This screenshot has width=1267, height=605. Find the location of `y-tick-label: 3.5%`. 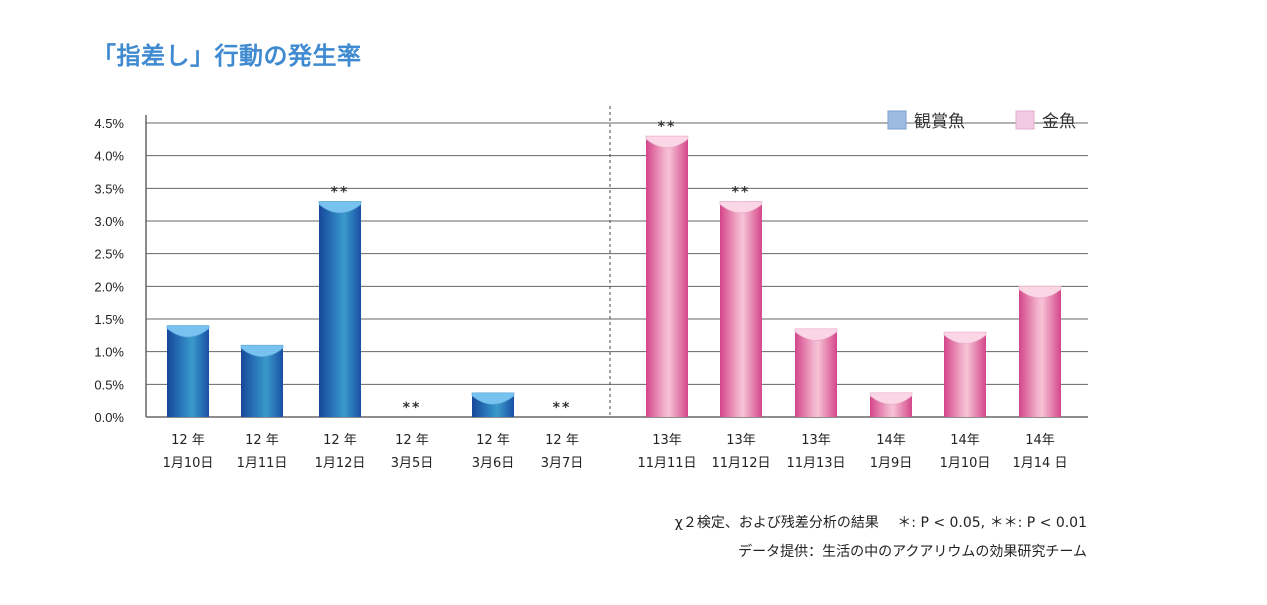

y-tick-label: 3.5% is located at coordinates (109, 188).